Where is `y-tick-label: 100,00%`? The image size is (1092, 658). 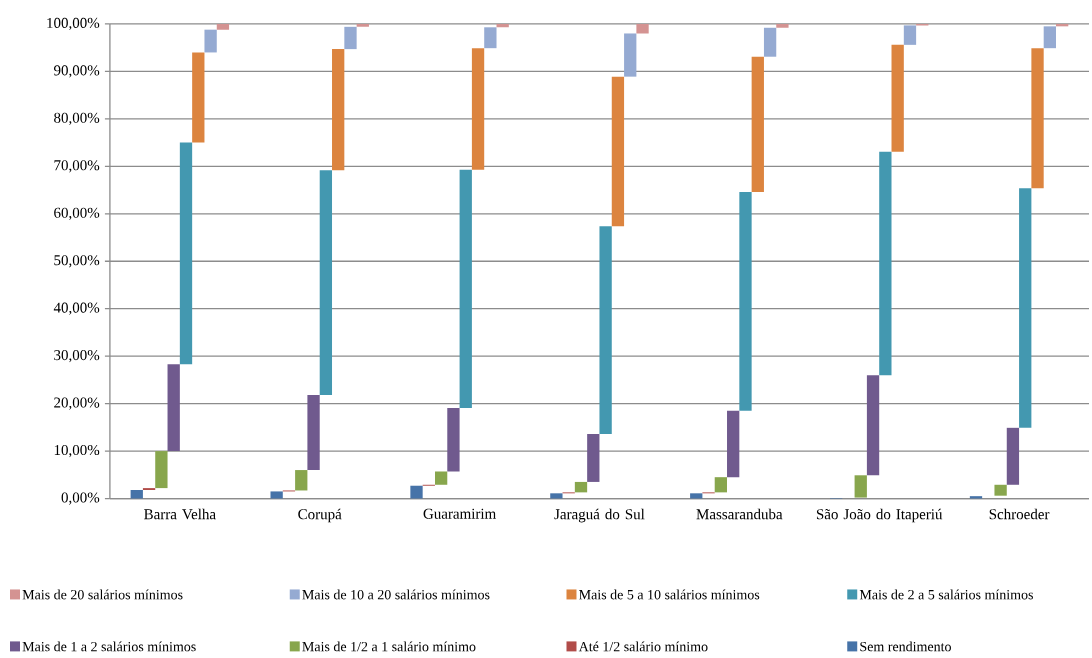
y-tick-label: 100,00% is located at coordinates (73, 23).